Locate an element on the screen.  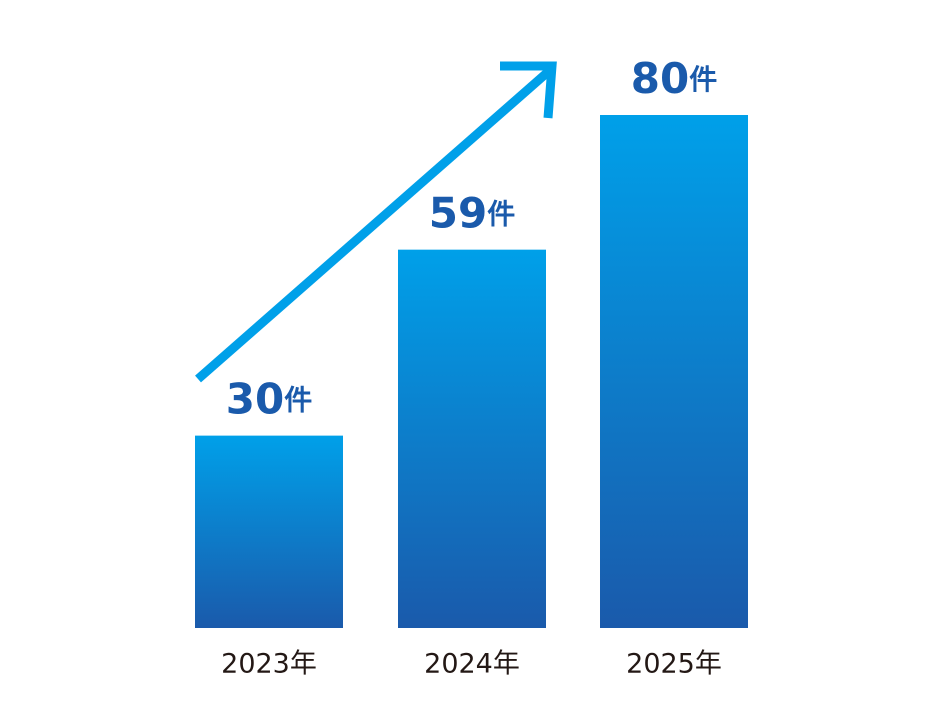
value-label: 80件 is located at coordinates (674, 78).